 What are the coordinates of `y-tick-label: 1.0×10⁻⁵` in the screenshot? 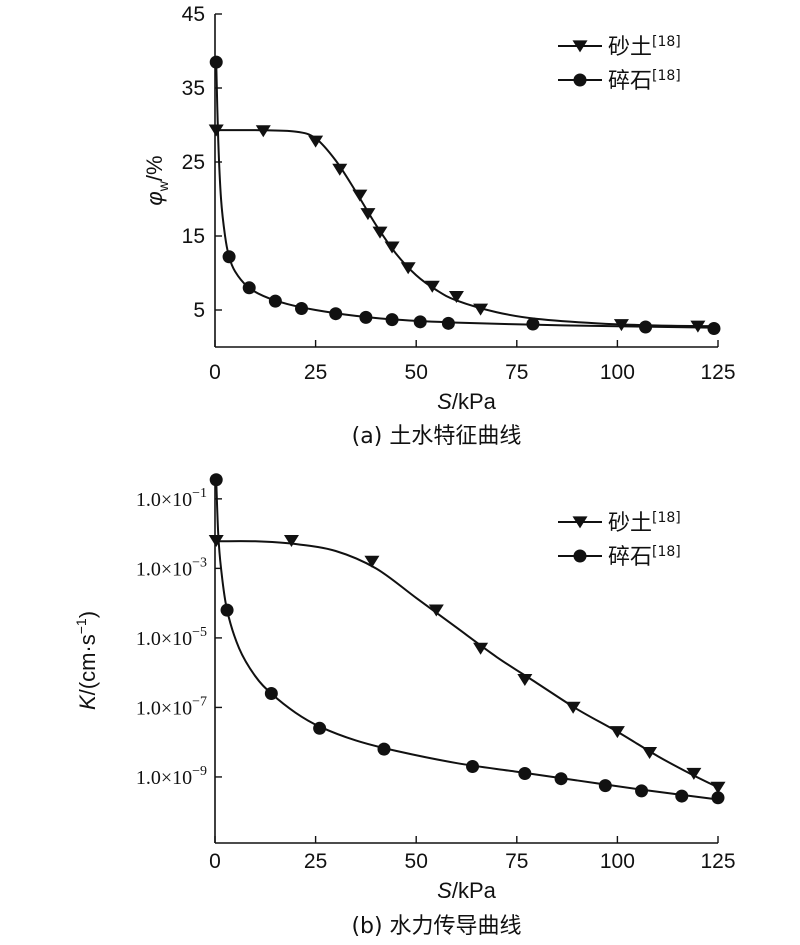 It's located at (171, 637).